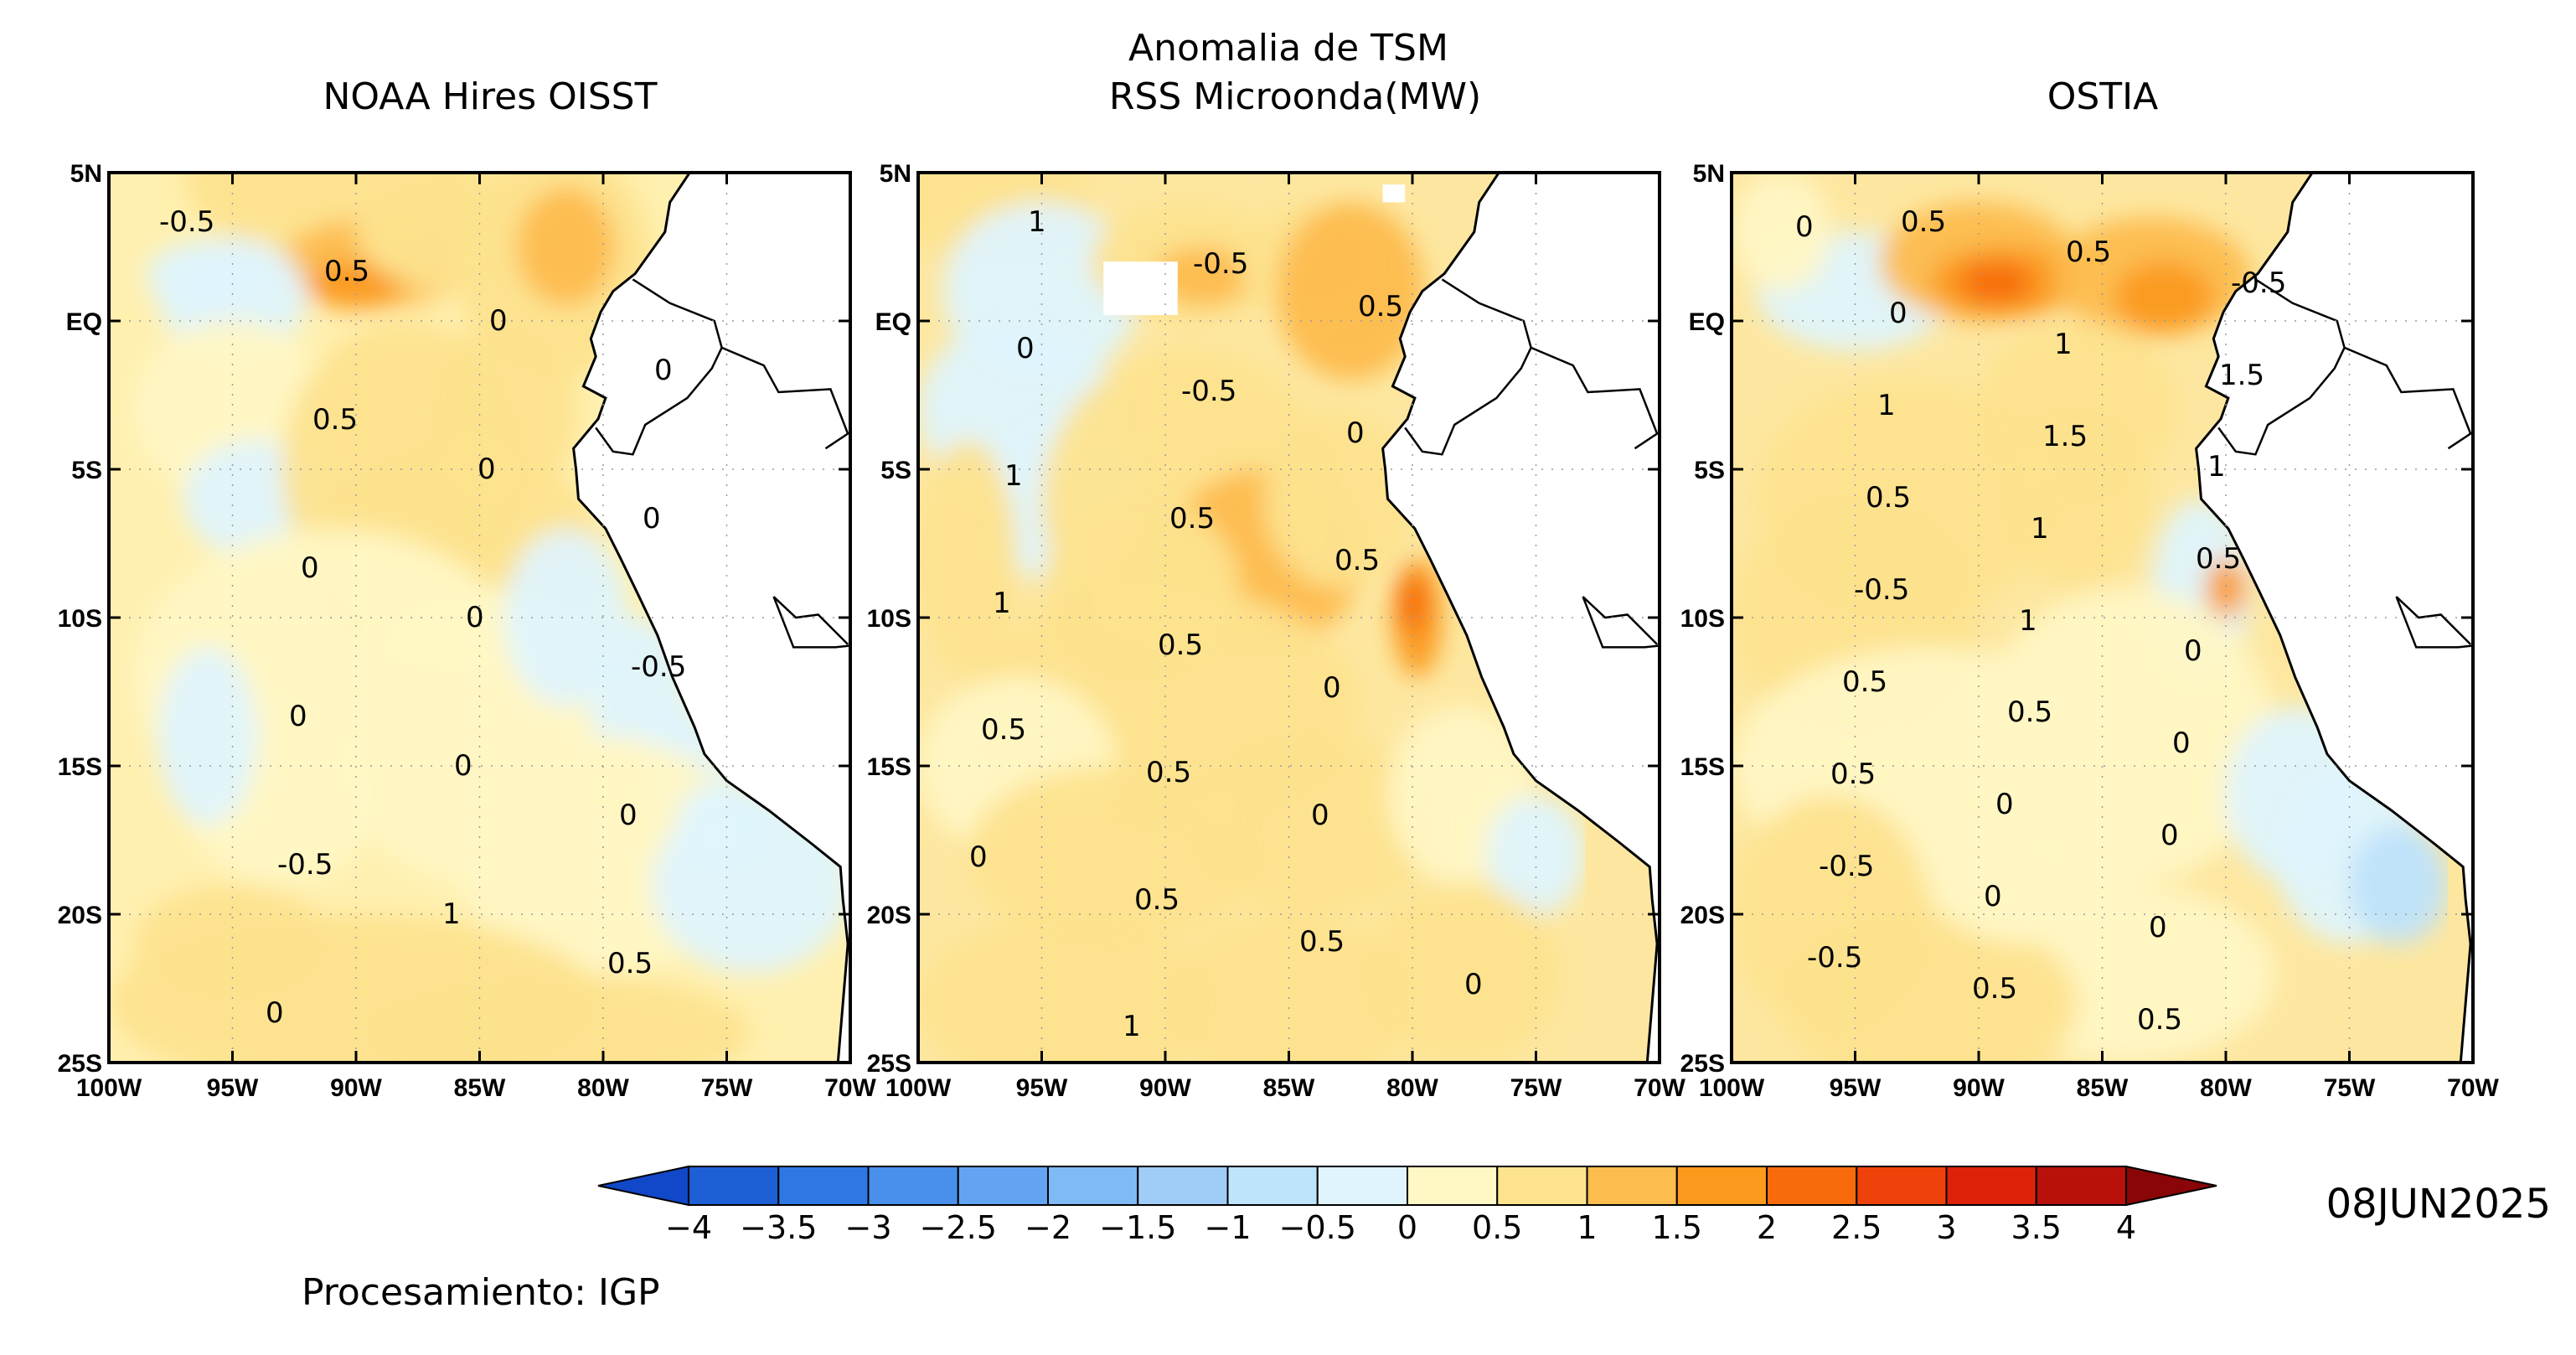  I want to click on colorbar-under-arrow, so click(643, 1186).